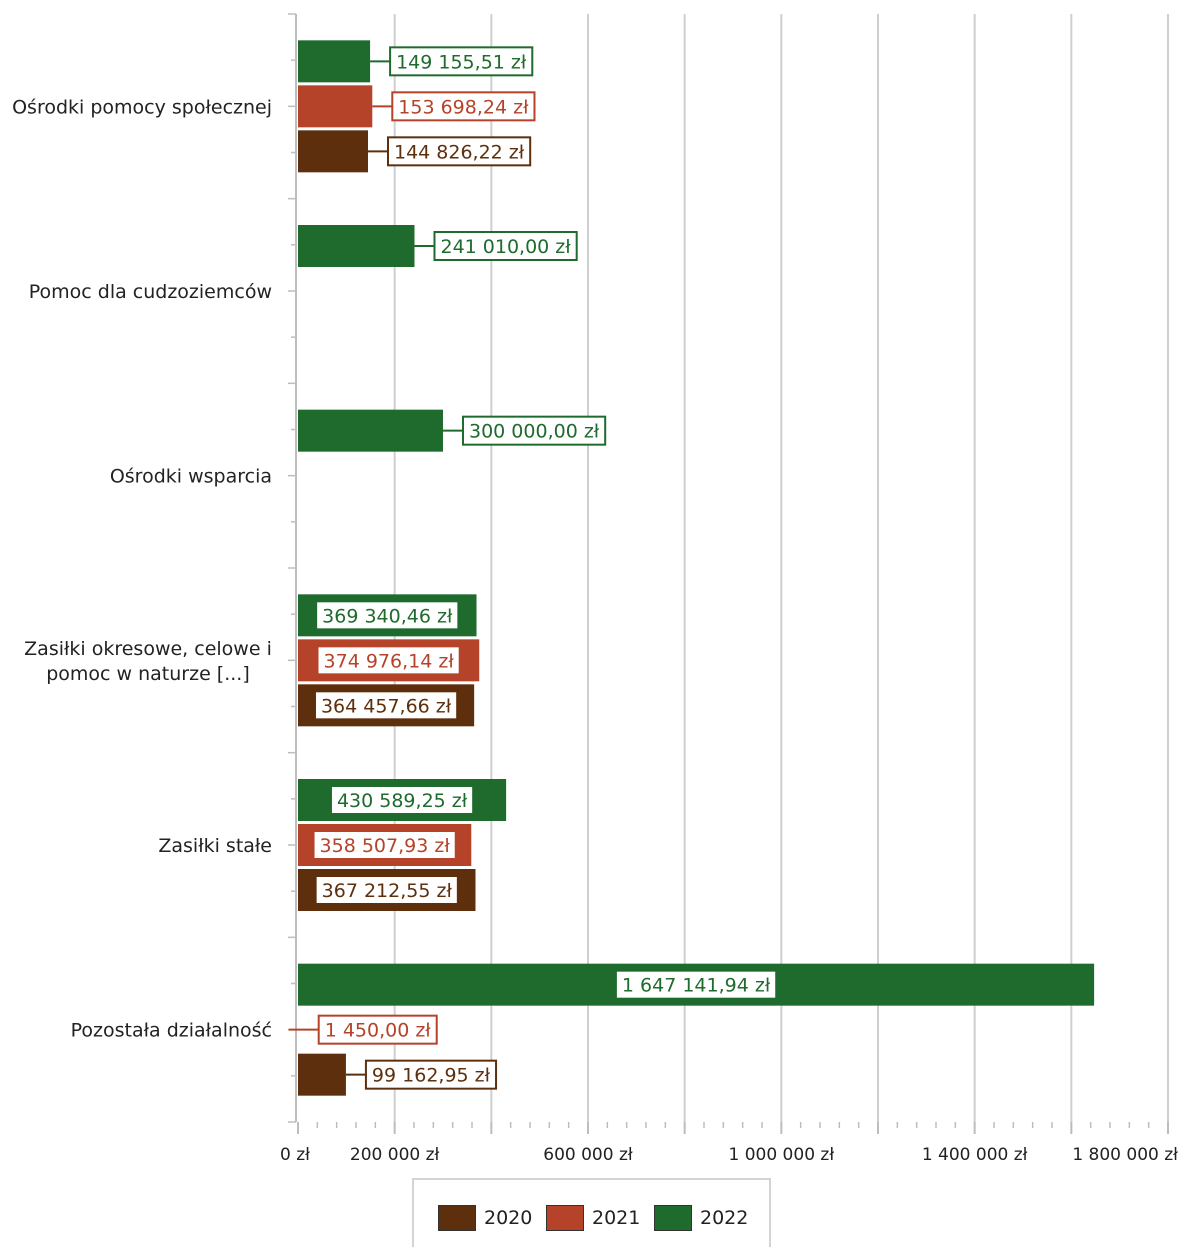 The width and height of the screenshot is (1181, 1247). What do you see at coordinates (724, 1218) in the screenshot?
I see `legend-label-2022: 2022` at bounding box center [724, 1218].